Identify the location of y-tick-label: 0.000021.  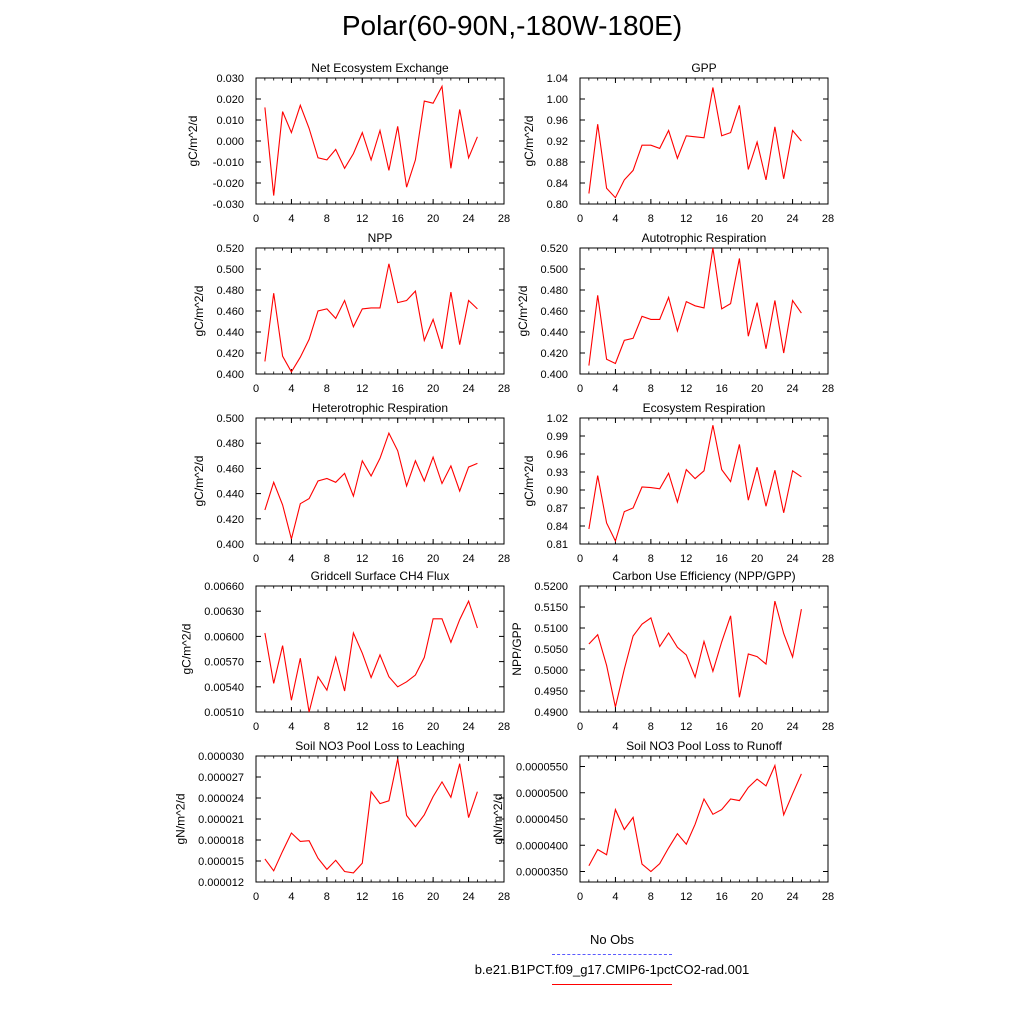
(221, 820).